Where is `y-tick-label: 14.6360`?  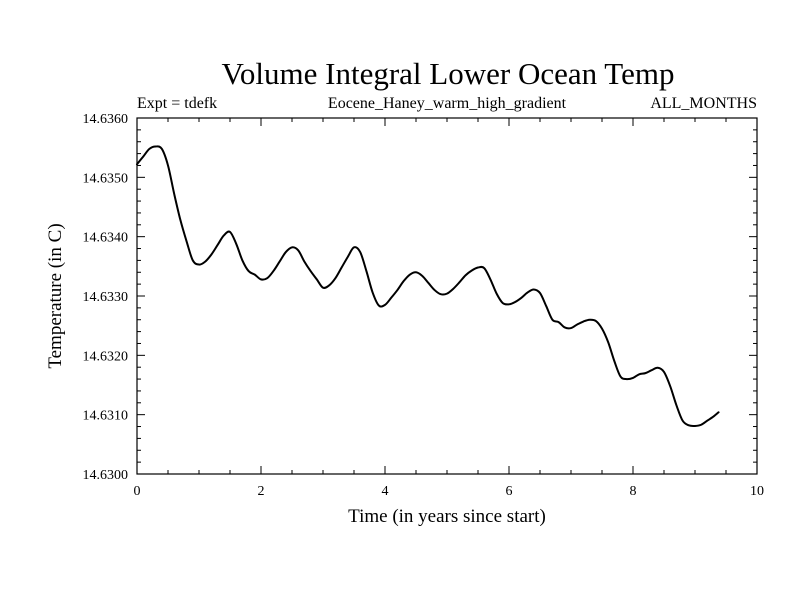
y-tick-label: 14.6360 is located at coordinates (106, 119).